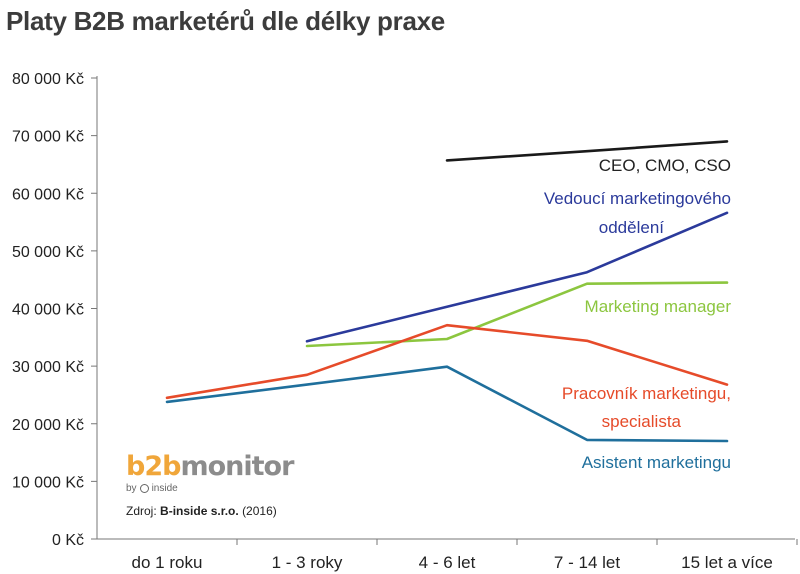  I want to click on logo-part-b2b: b2b, so click(153, 466).